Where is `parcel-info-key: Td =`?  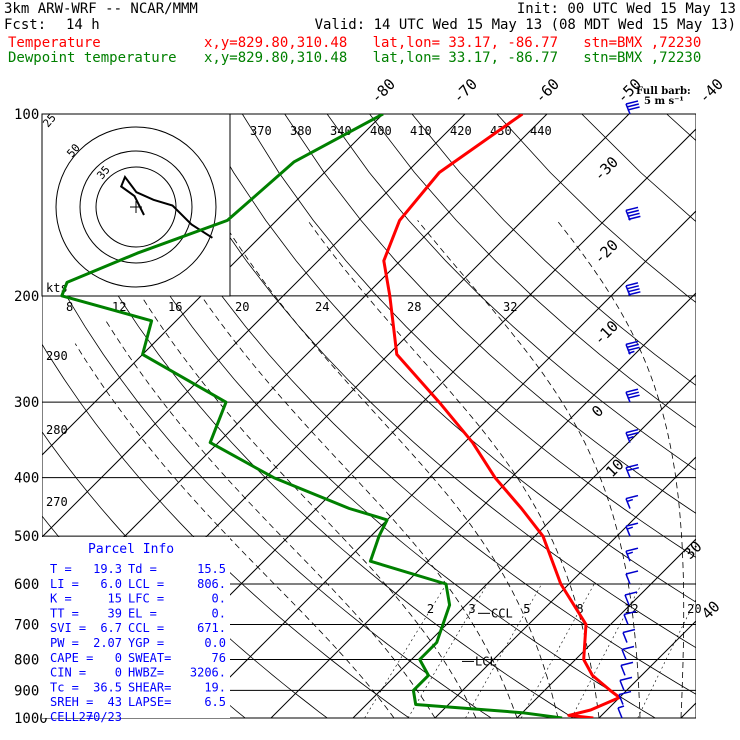
parcel-info-key: Td = is located at coordinates (142, 569).